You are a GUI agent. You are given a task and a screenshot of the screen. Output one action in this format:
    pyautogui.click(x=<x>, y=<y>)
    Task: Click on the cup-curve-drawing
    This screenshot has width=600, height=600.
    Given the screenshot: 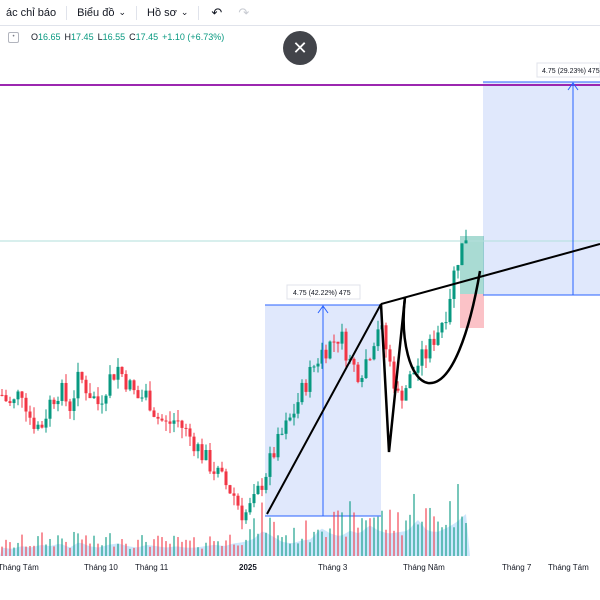 What is the action you would take?
    pyautogui.click(x=442, y=327)
    